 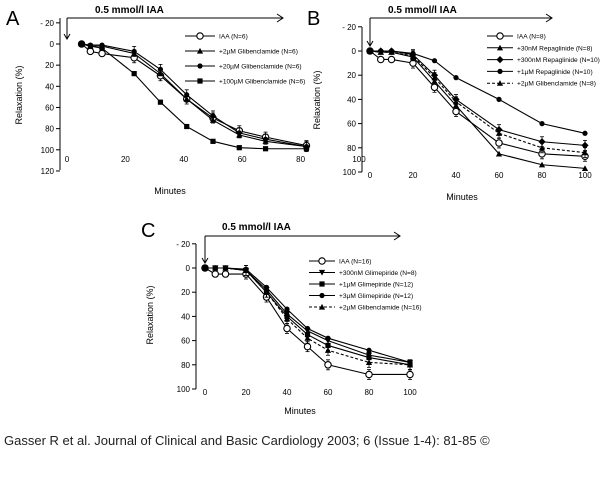 I want to click on x-tick-label: 100, so click(x=585, y=175).